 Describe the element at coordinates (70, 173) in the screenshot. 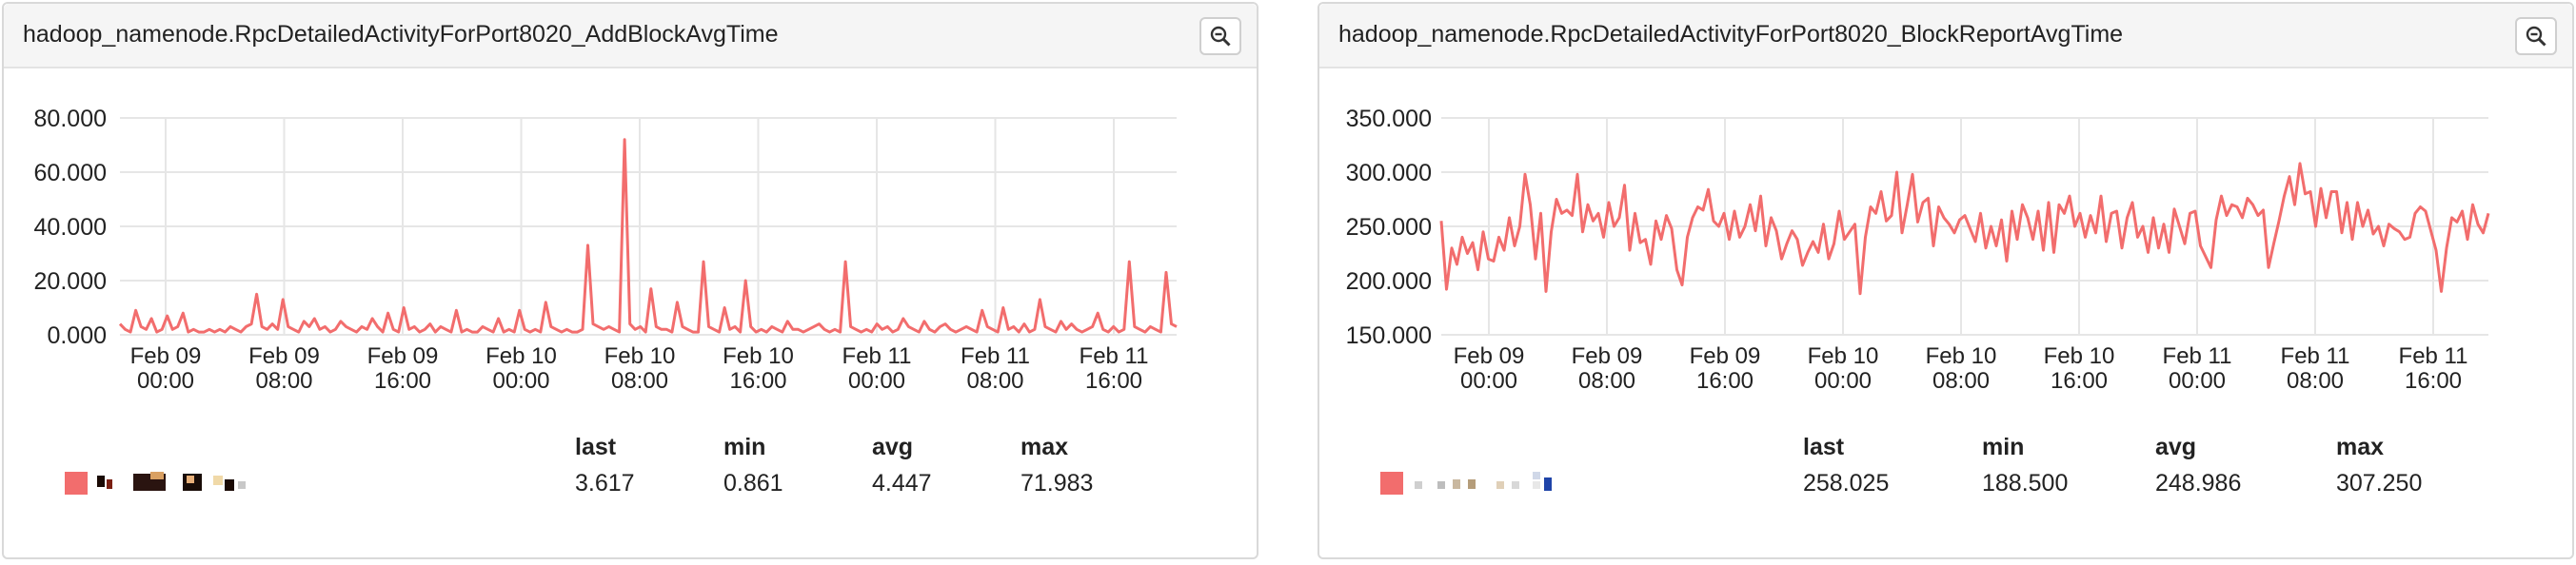

I see `y-tick-label: 60.000` at that location.